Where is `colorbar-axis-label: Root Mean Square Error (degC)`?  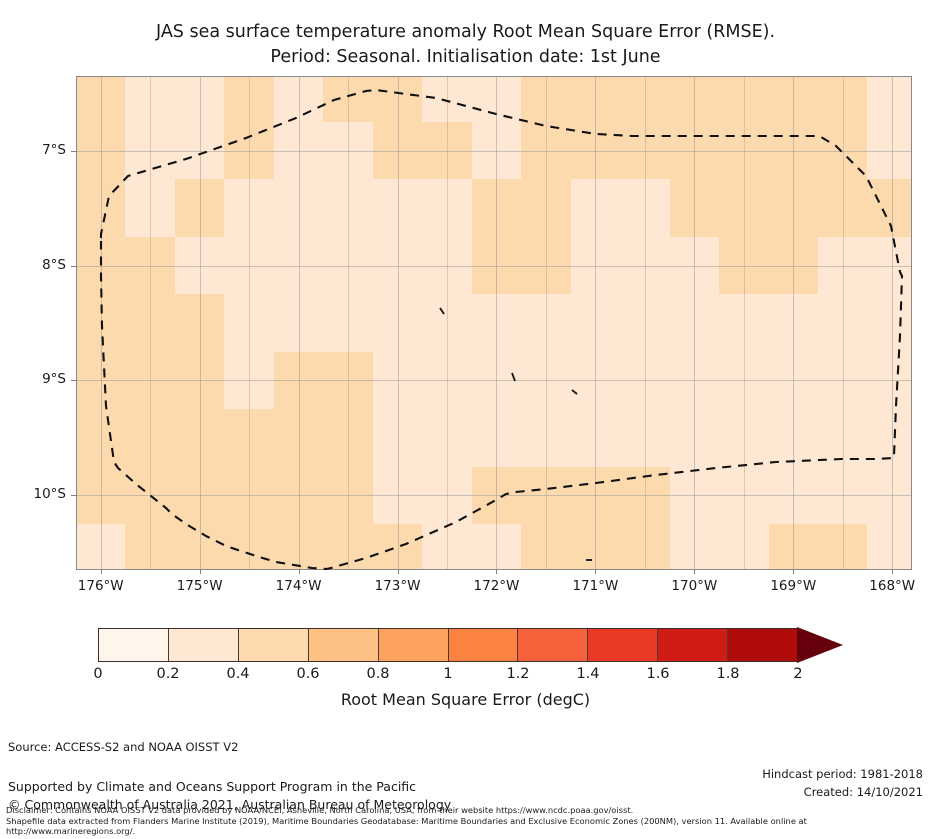 colorbar-axis-label: Root Mean Square Error (degC) is located at coordinates (465, 699).